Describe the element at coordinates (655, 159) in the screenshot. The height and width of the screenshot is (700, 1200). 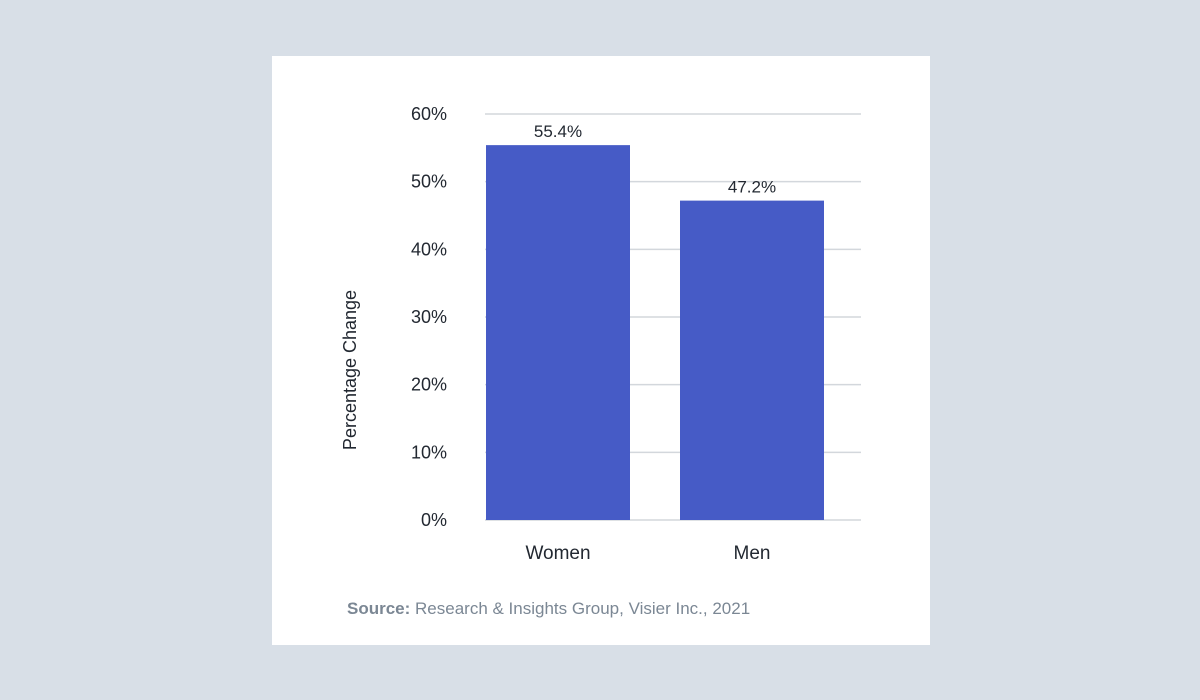
I see `data-labels: 55.4% 47.2%` at that location.